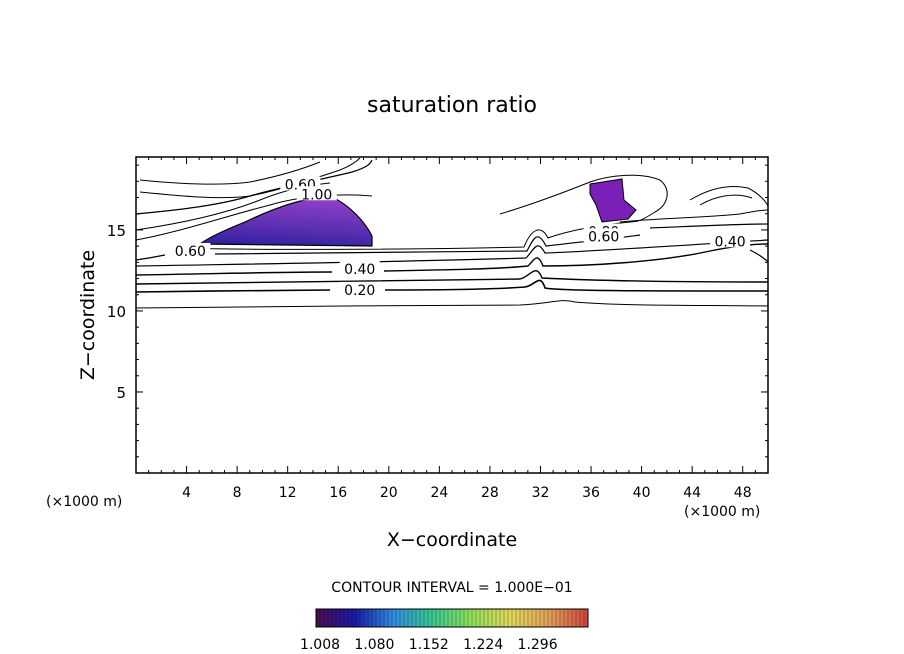  What do you see at coordinates (320, 645) in the screenshot?
I see `colorbar-tick-label: 1.008` at bounding box center [320, 645].